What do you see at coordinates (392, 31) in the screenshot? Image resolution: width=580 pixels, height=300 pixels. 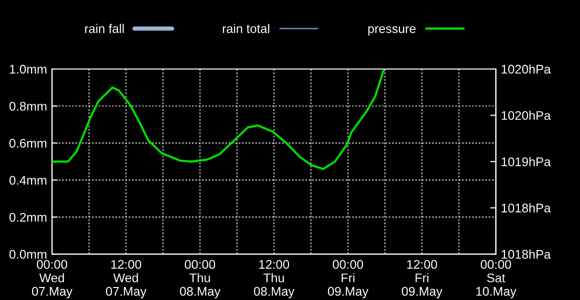 I see `legend-label: pressure` at bounding box center [392, 31].